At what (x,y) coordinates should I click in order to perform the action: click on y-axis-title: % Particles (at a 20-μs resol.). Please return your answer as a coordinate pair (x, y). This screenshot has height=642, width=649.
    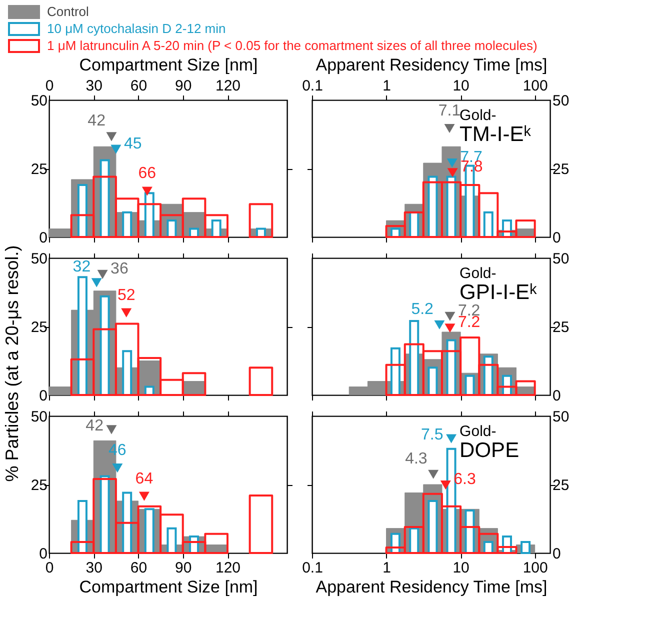
    Looking at the image, I should click on (12, 363).